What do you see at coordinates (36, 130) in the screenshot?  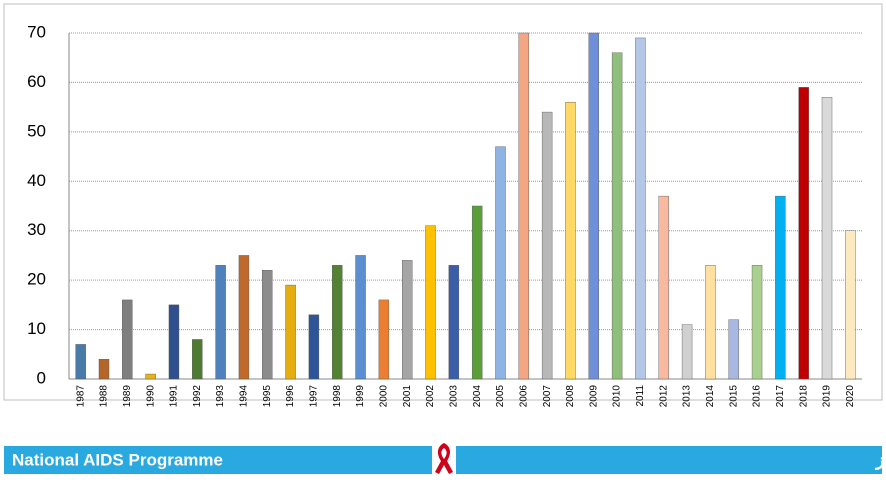 I see `y-tick-label: 50` at bounding box center [36, 130].